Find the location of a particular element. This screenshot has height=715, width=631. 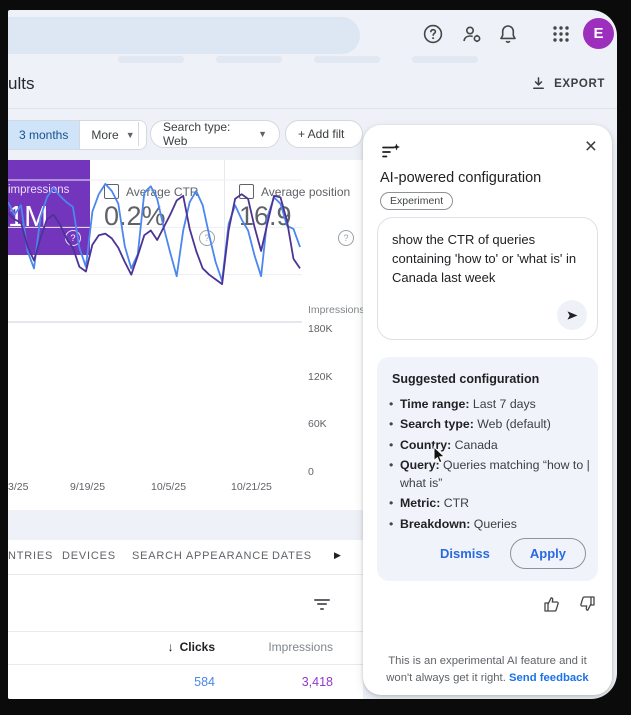

suggested-configuration-title: Suggested configuration is located at coordinates (466, 379).